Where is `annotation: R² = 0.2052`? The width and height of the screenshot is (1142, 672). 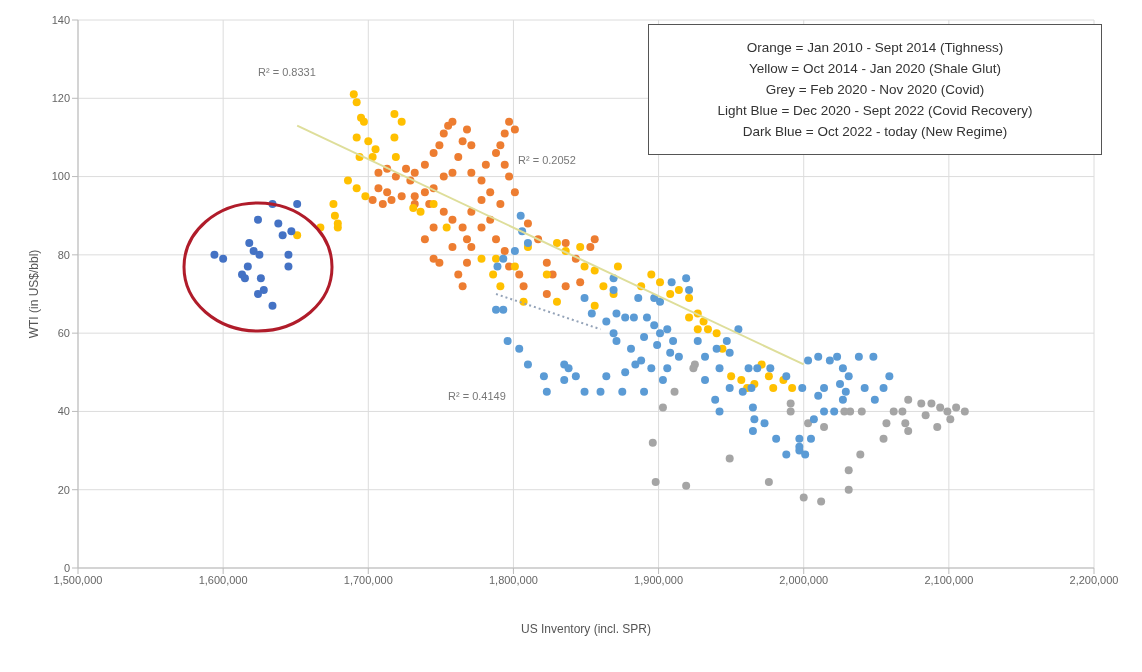
annotation: R² = 0.2052 is located at coordinates (547, 160).